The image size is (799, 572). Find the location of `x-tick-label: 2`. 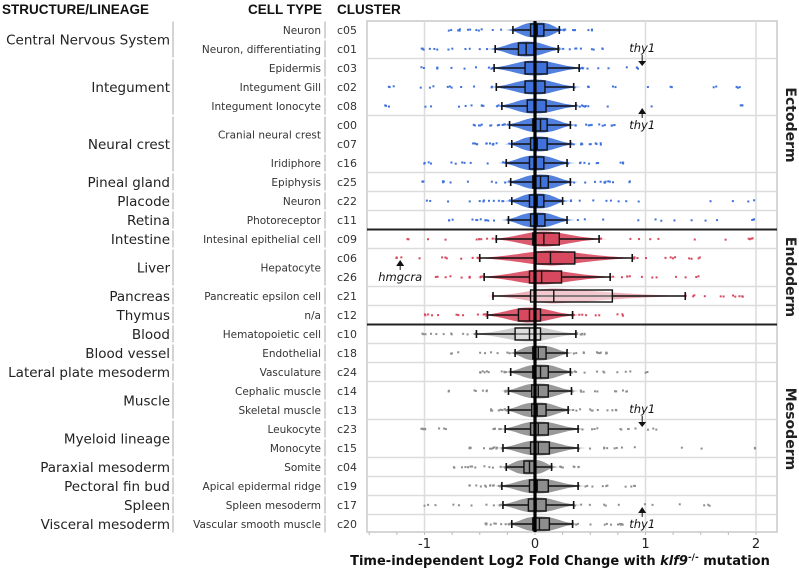

x-tick-label: 2 is located at coordinates (756, 544).